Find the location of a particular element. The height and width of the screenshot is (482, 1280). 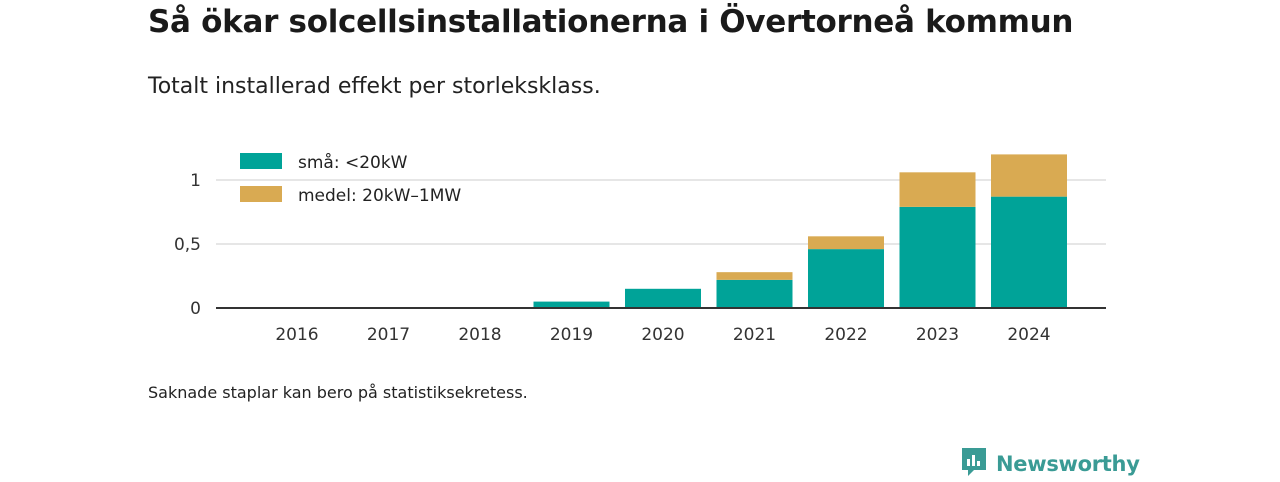

bars is located at coordinates (800, 231).